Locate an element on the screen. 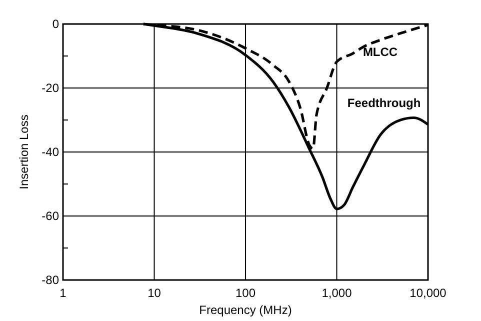 This screenshot has height=321, width=481. y-axis-title: Insertion Loss is located at coordinates (24, 152).